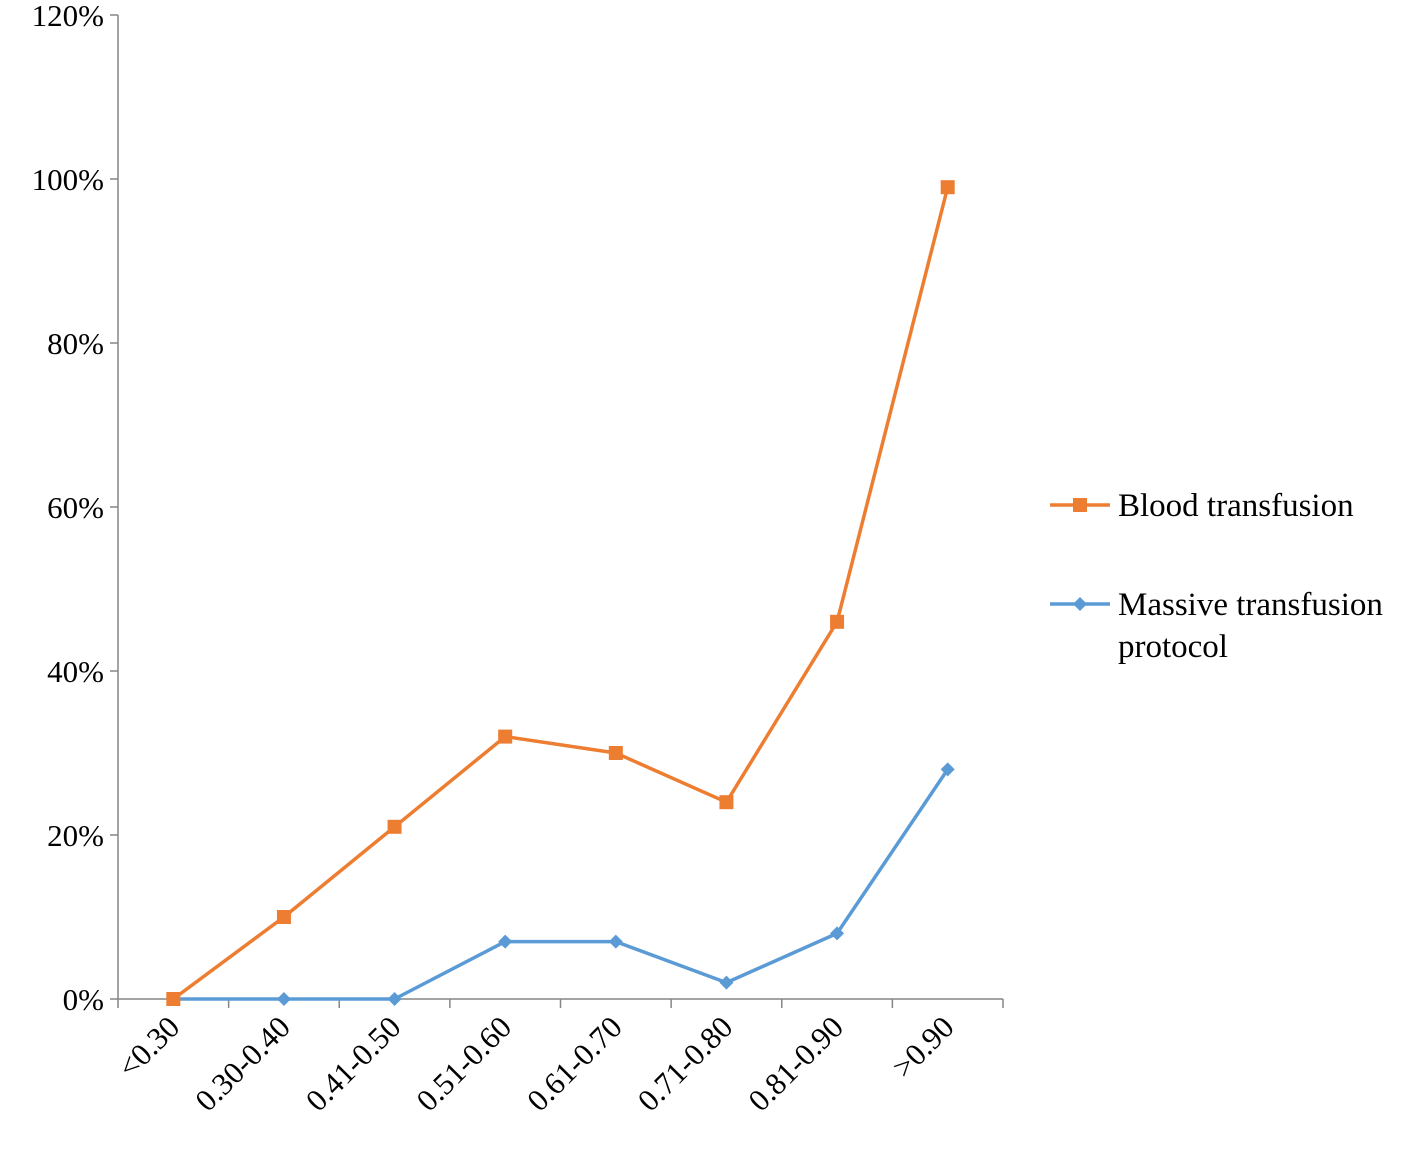  What do you see at coordinates (685, 1063) in the screenshot?
I see `x-tick-label: 0.71-0.80` at bounding box center [685, 1063].